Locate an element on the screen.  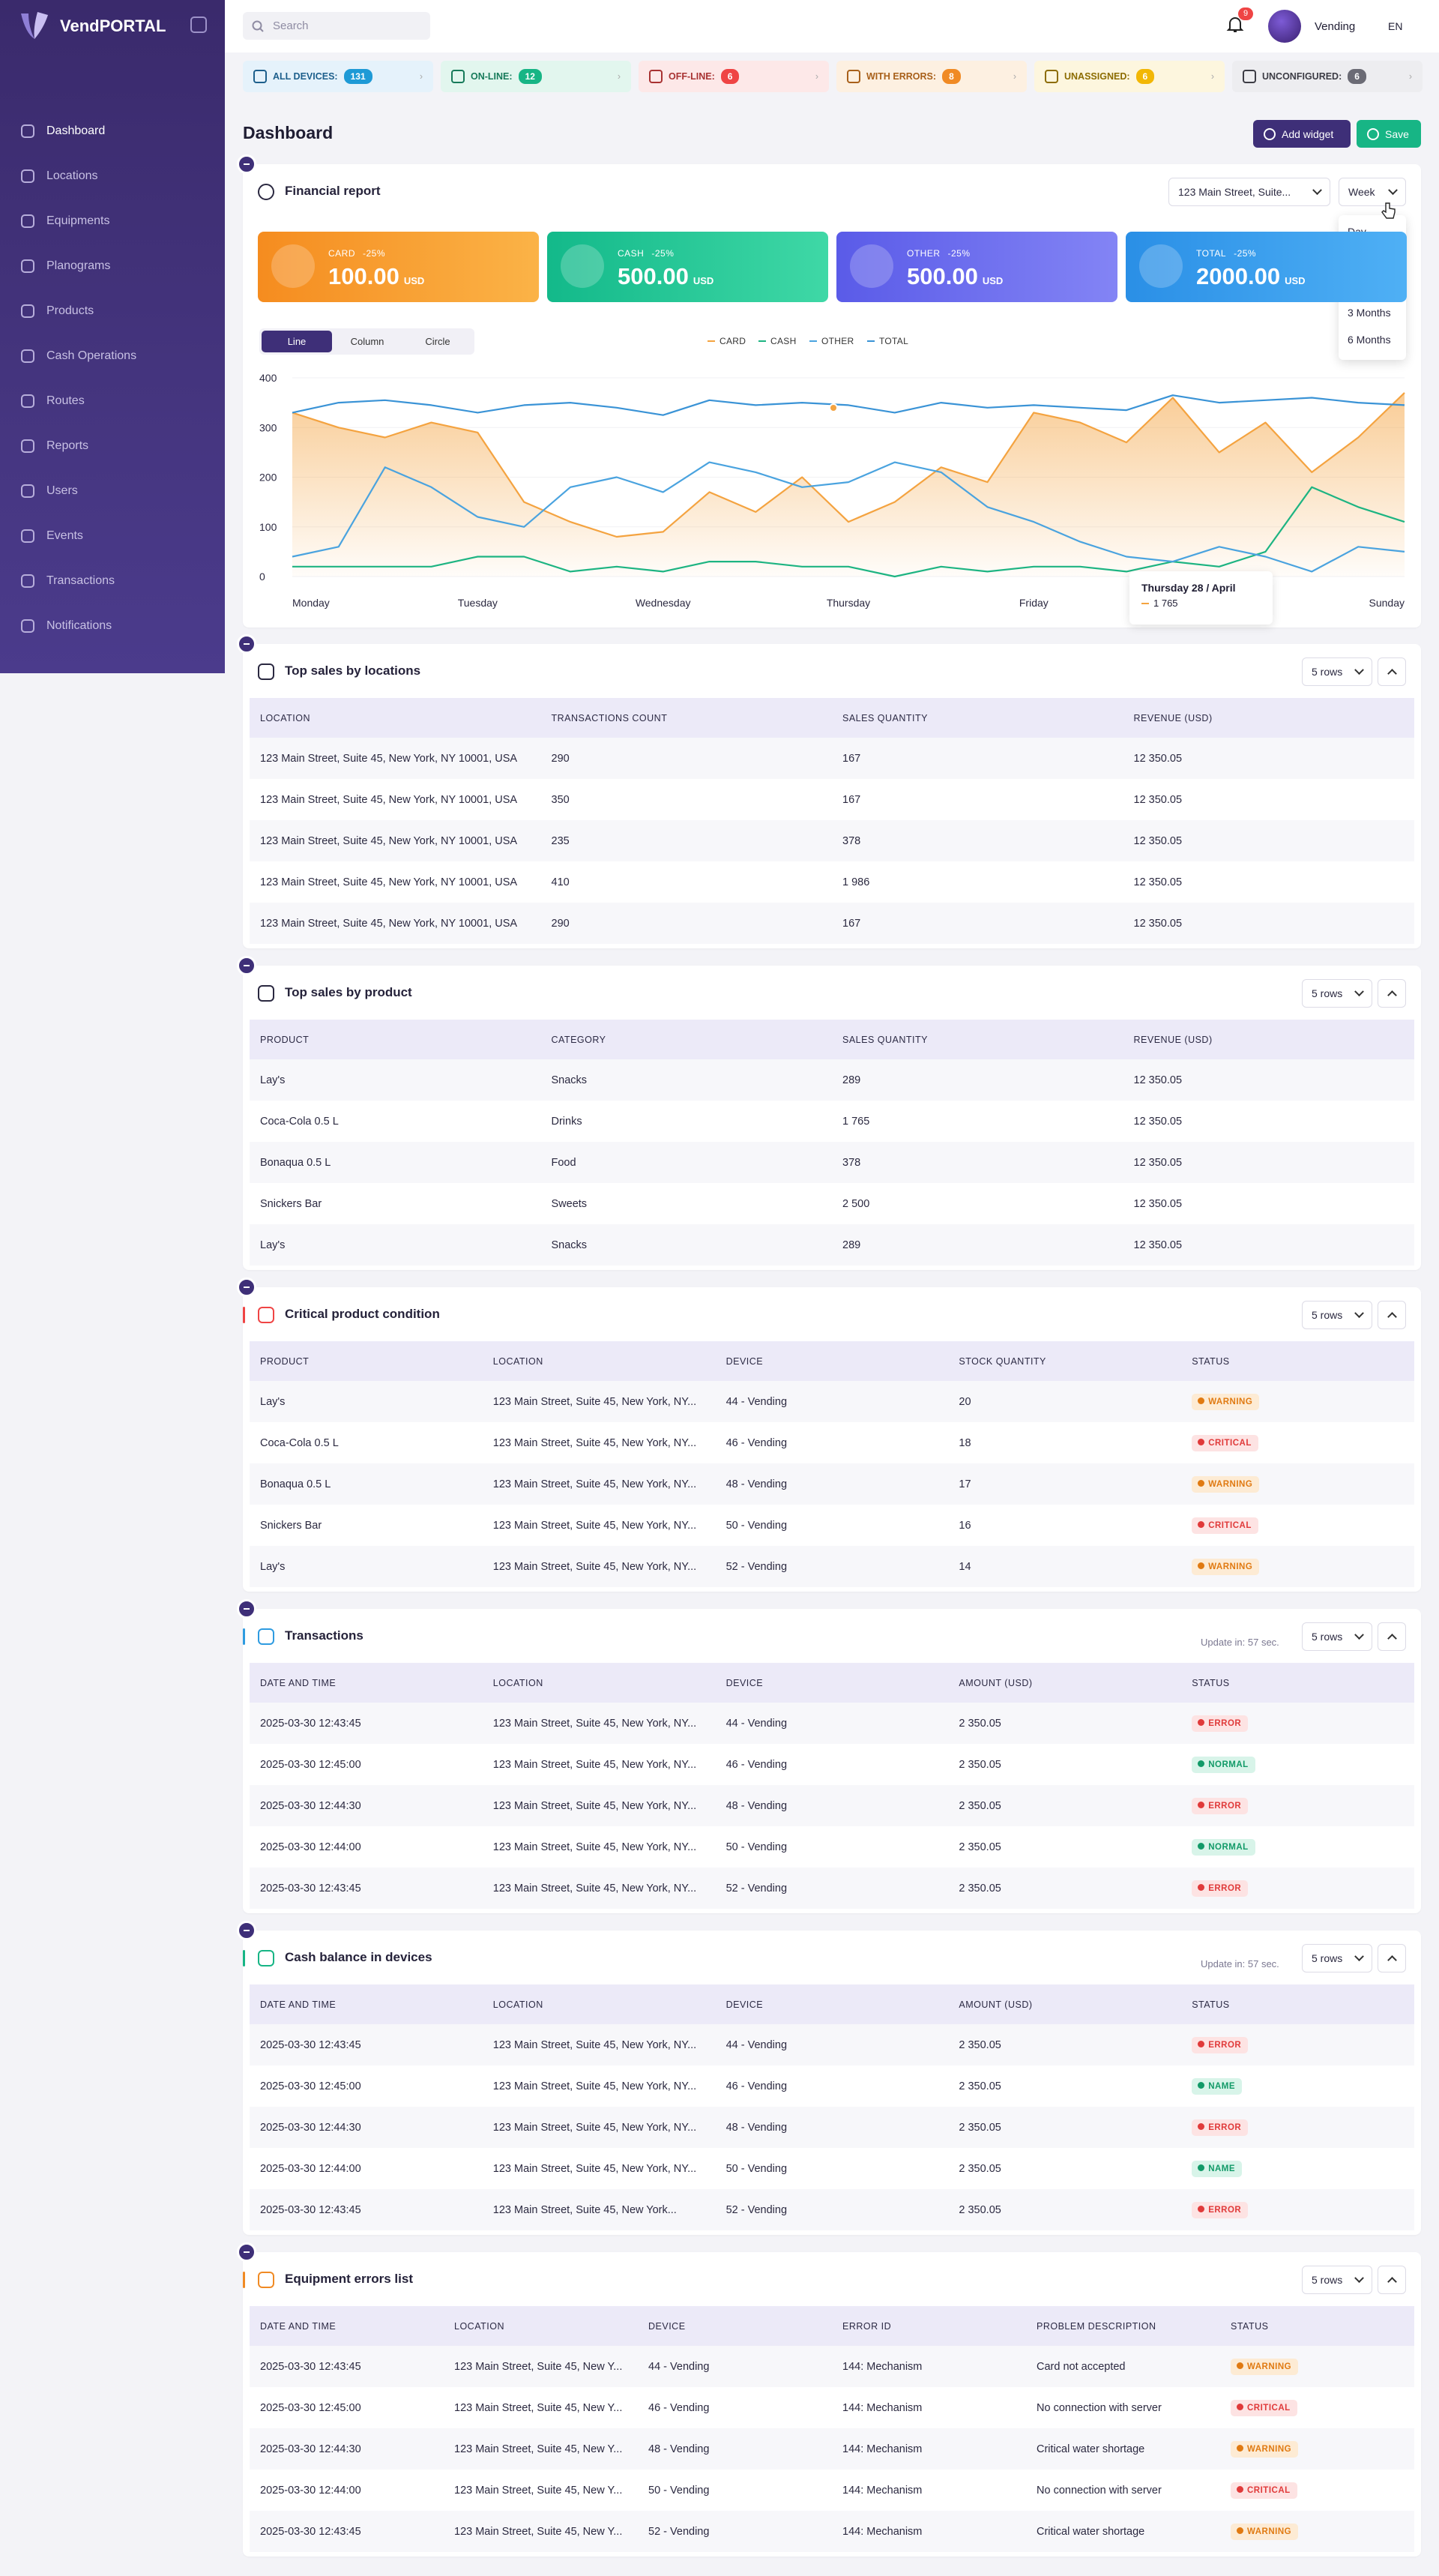
legend-item: CASH is located at coordinates (777, 341).